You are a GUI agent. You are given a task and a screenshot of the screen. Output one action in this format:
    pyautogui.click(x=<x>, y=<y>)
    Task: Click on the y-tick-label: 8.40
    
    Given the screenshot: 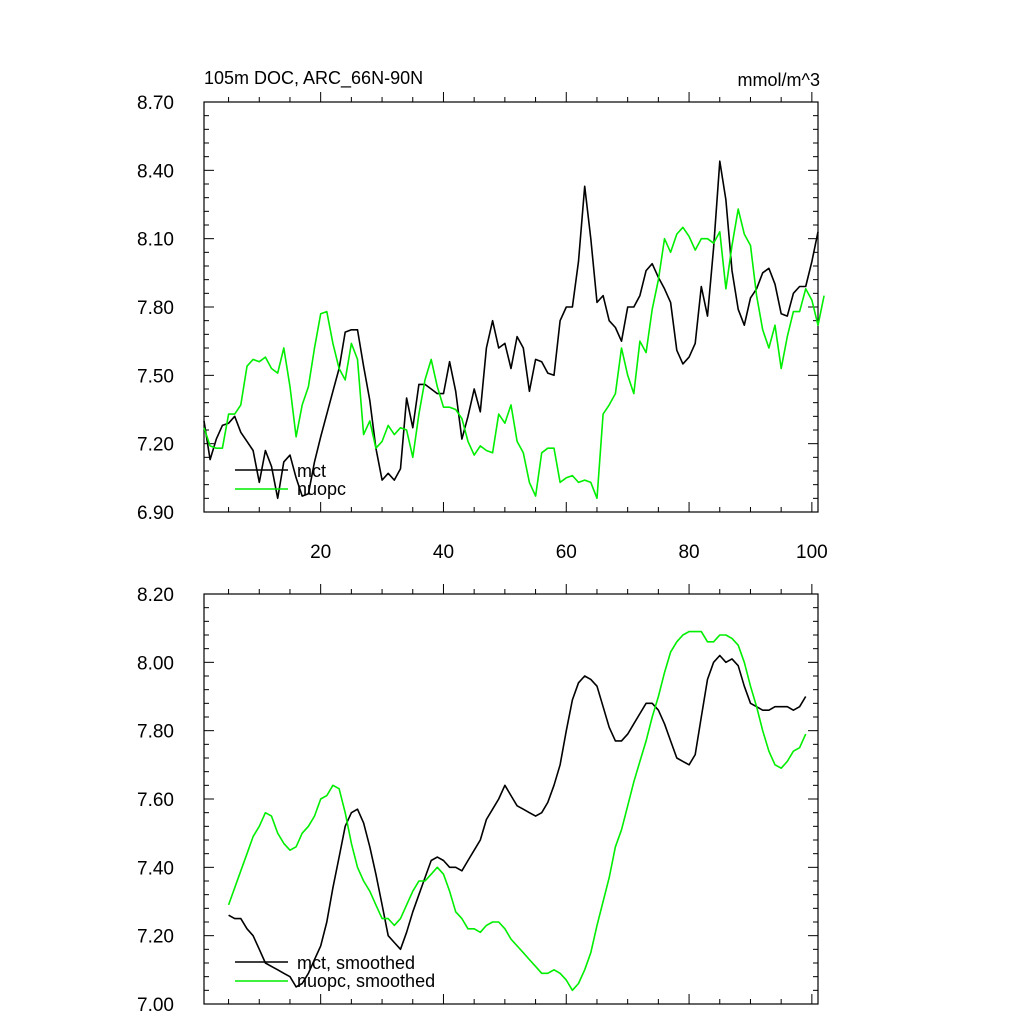 What is the action you would take?
    pyautogui.click(x=155, y=171)
    